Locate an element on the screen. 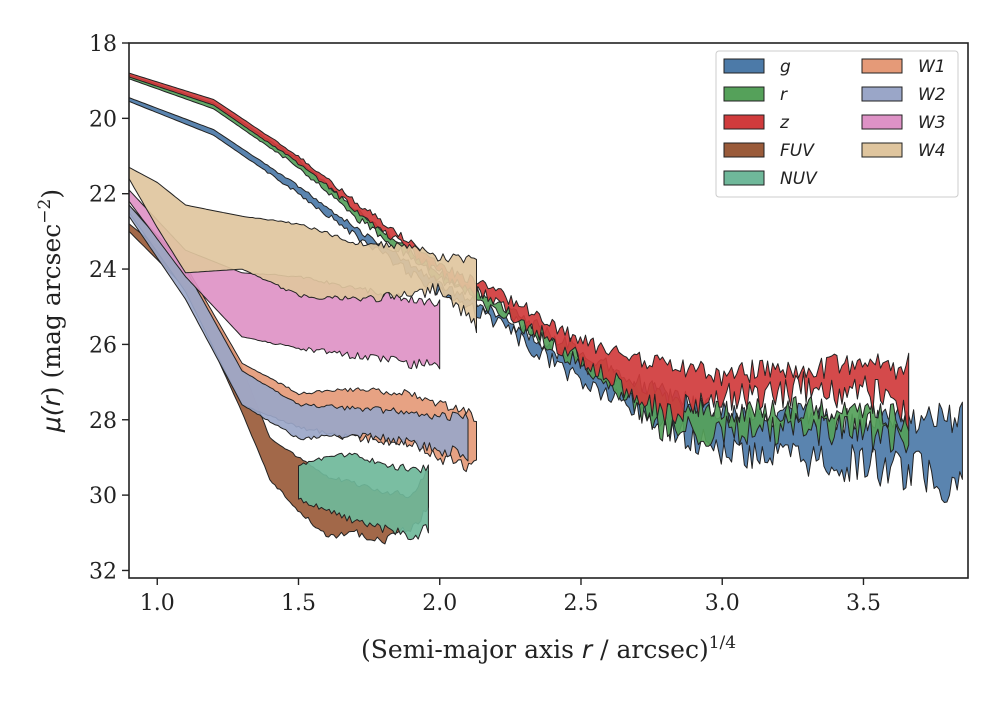  y-tick-label: 26 is located at coordinates (103, 345).